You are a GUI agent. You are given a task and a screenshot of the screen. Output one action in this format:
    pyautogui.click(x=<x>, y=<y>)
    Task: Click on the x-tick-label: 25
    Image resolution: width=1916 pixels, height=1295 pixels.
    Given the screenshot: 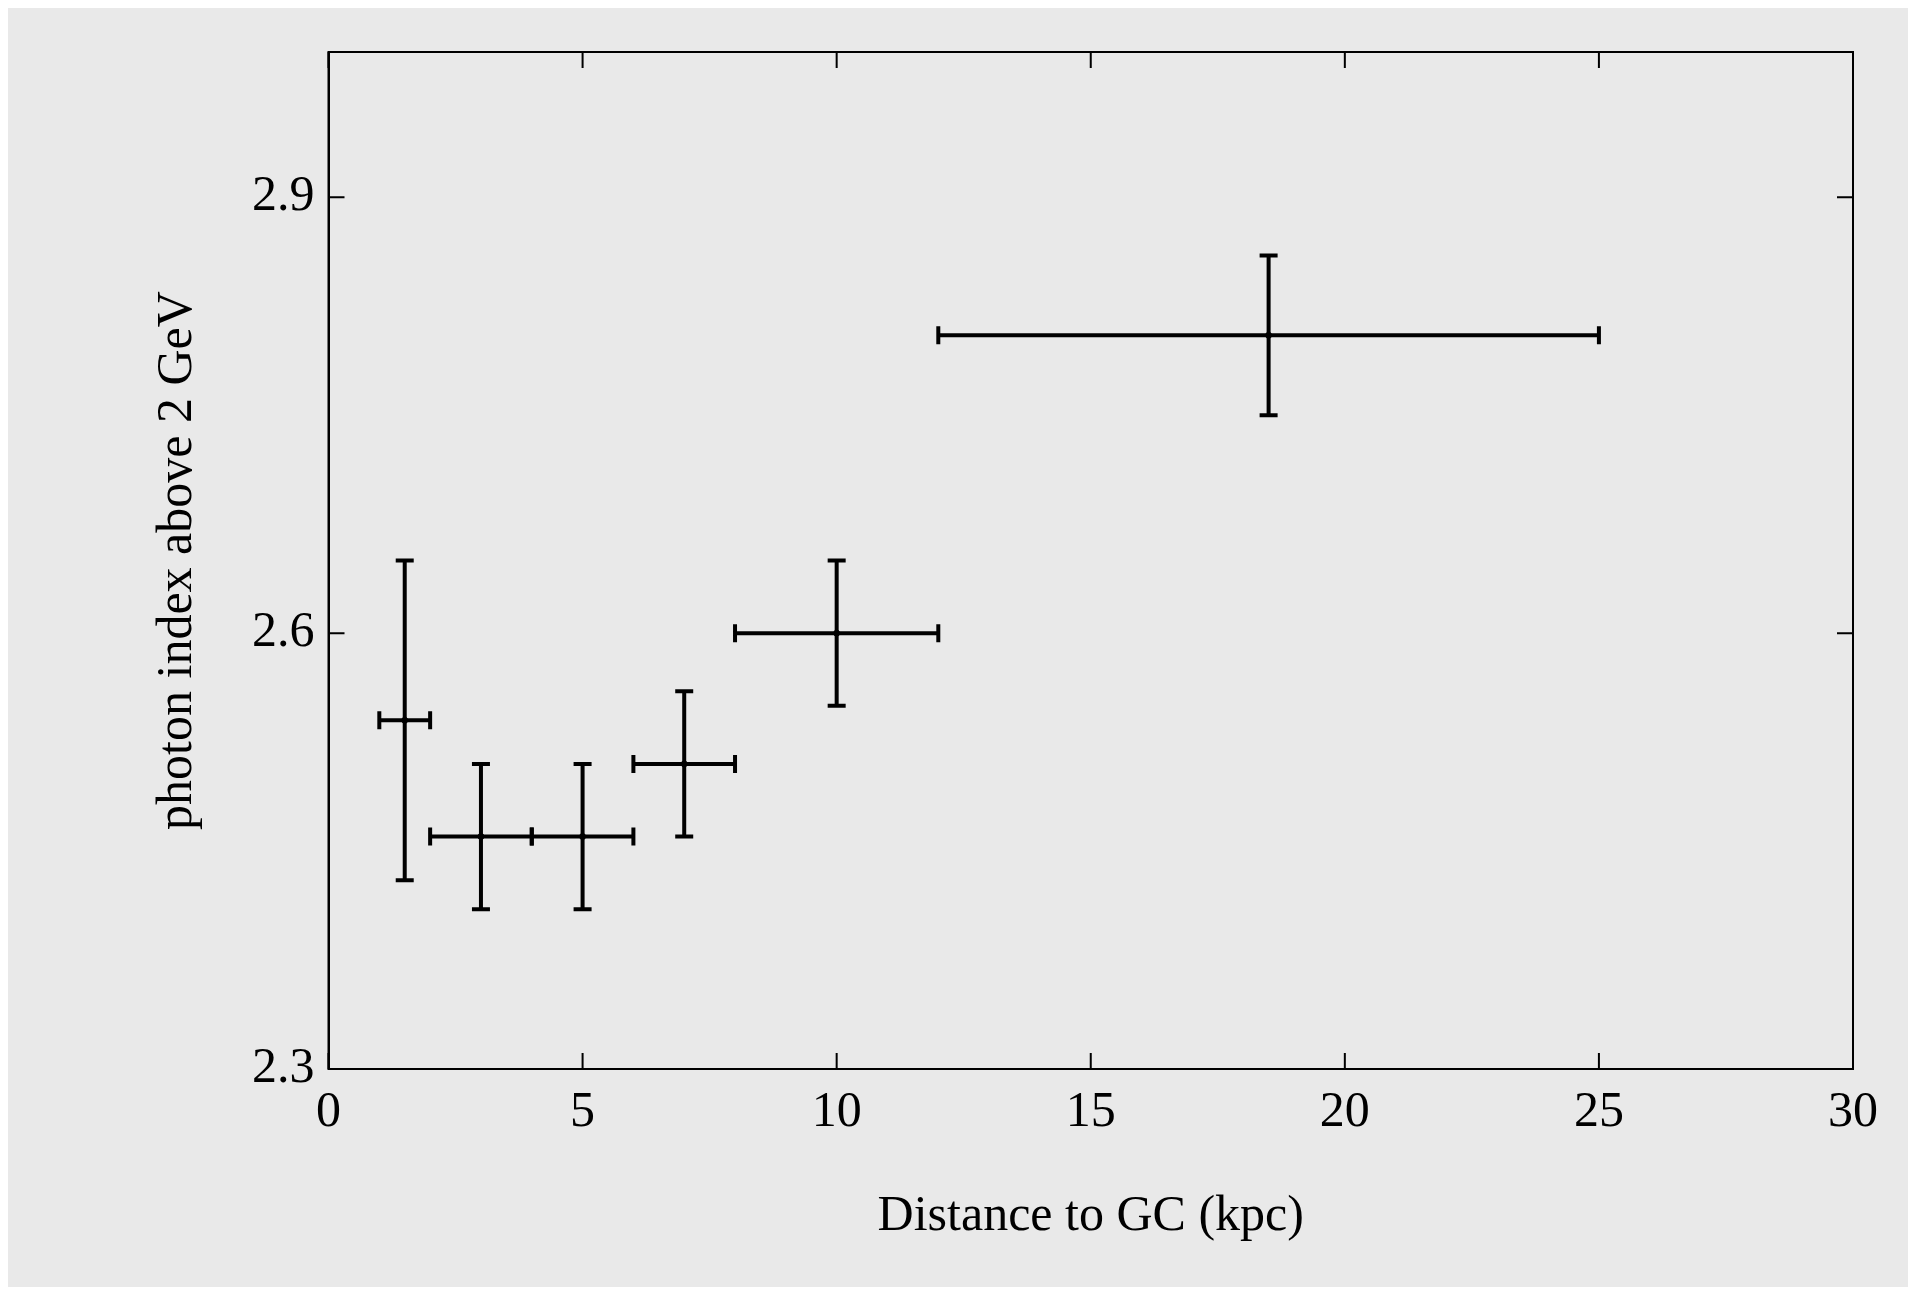 What is the action you would take?
    pyautogui.click(x=1598, y=1109)
    